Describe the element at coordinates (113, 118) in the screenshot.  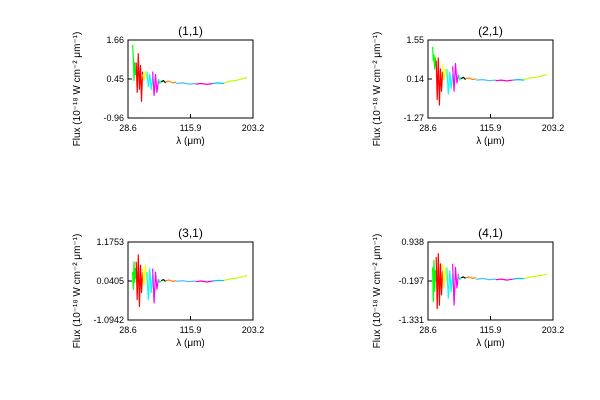
I see `y-tick-label: -0.96` at that location.